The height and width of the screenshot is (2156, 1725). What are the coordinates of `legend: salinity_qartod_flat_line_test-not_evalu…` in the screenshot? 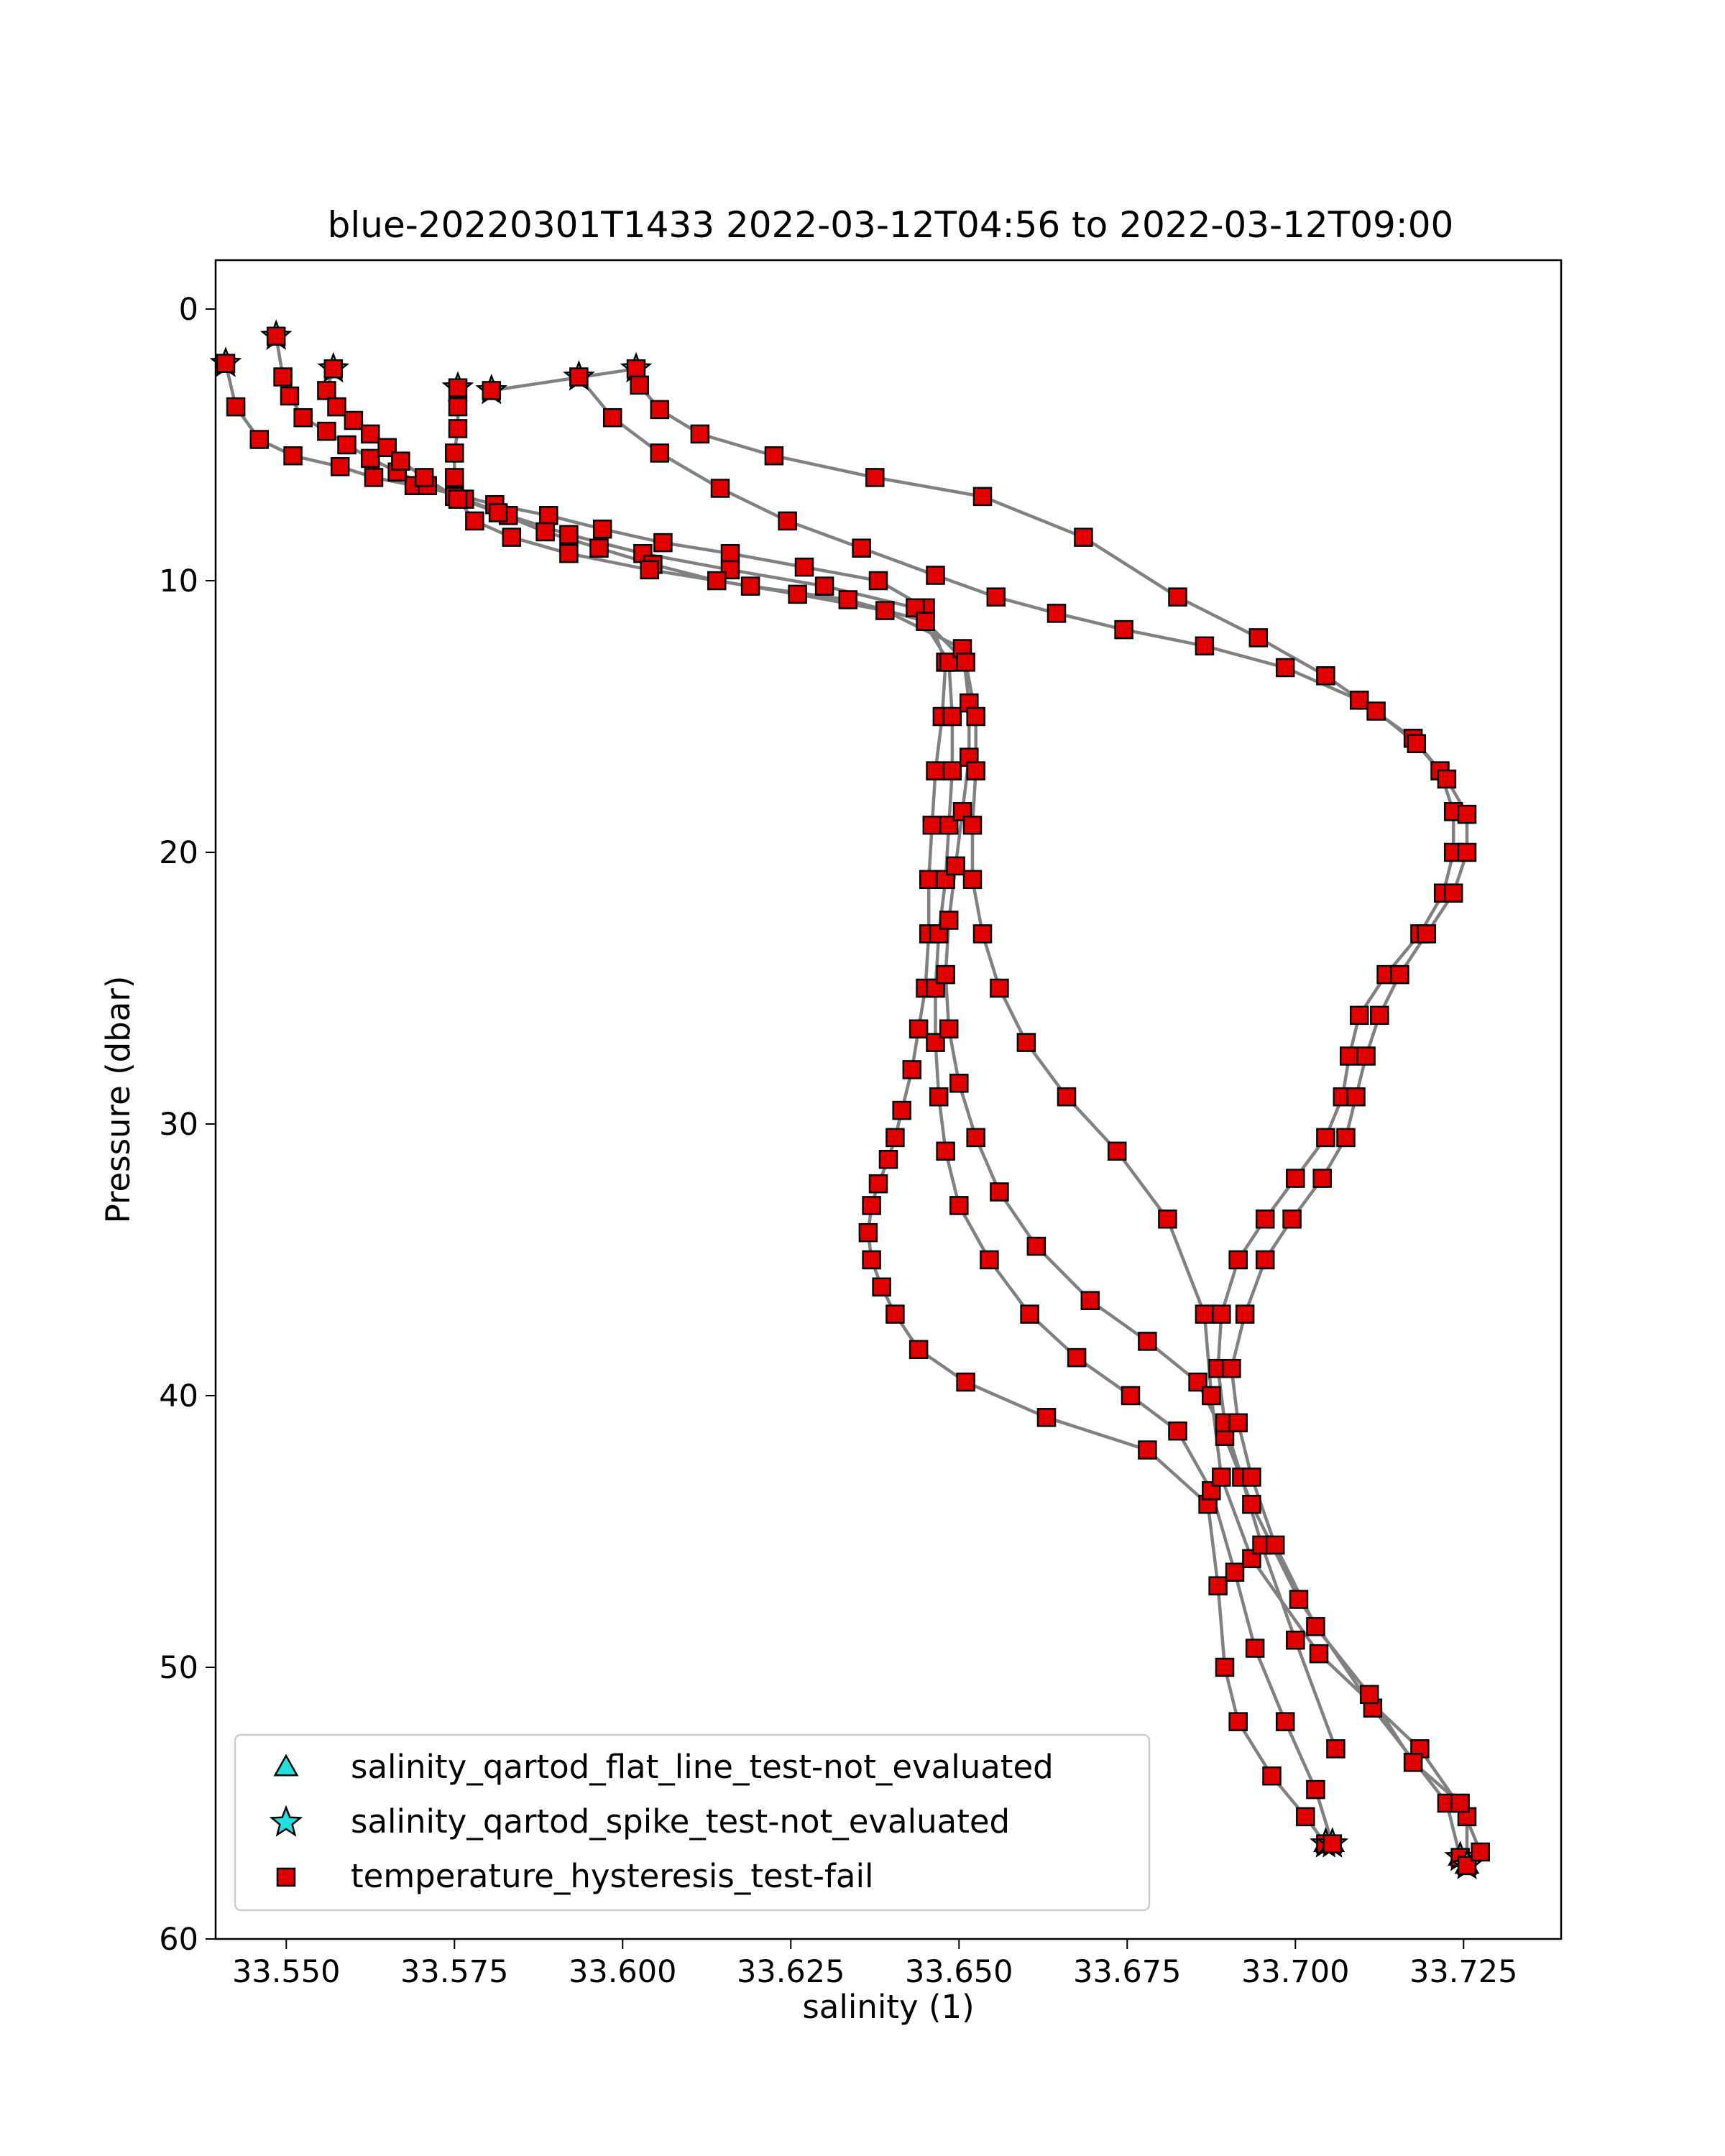 It's located at (692, 1823).